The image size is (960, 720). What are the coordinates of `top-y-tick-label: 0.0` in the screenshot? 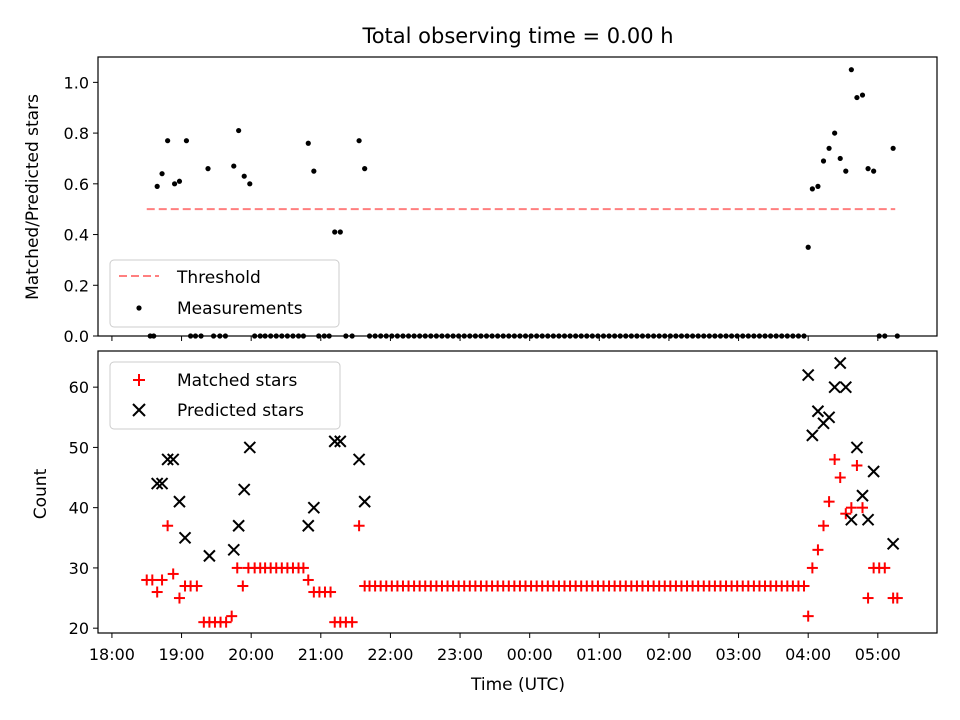 It's located at (76, 336).